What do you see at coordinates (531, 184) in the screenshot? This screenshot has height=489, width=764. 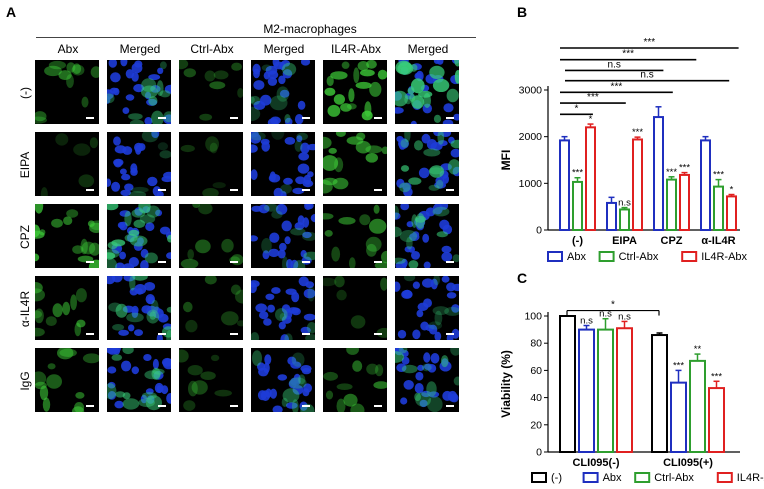 I see `y-tick-label: 1000` at bounding box center [531, 184].